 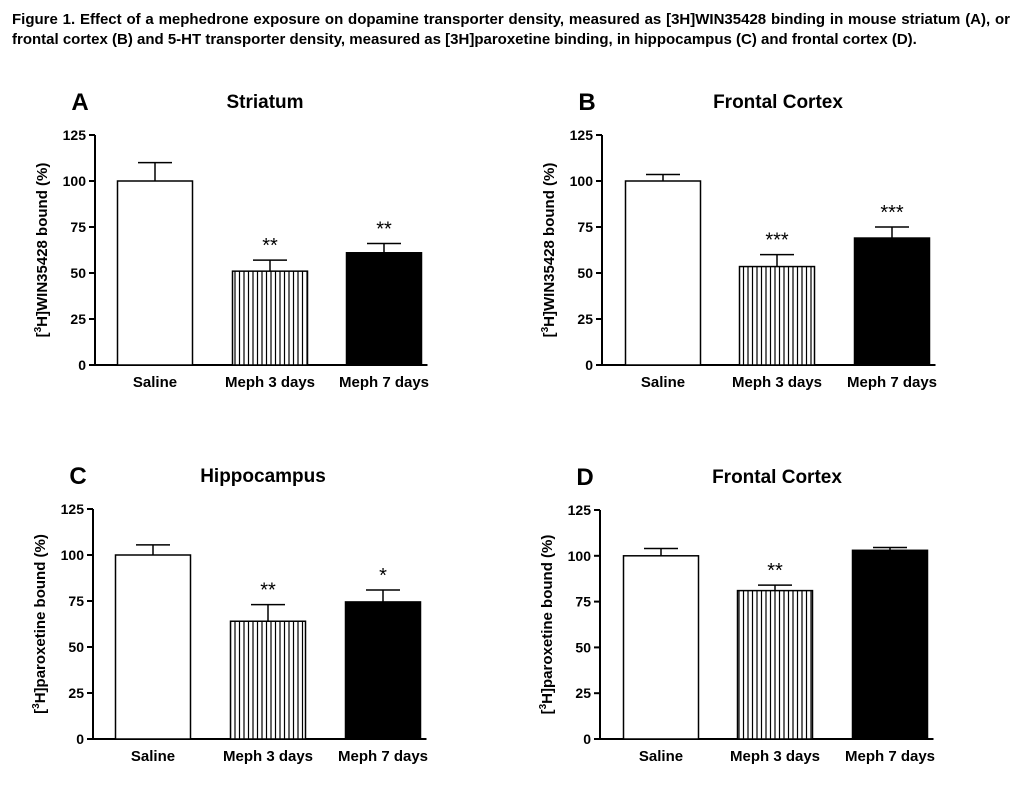 What do you see at coordinates (583, 693) in the screenshot?
I see `panel-d-ytick-label: 25` at bounding box center [583, 693].